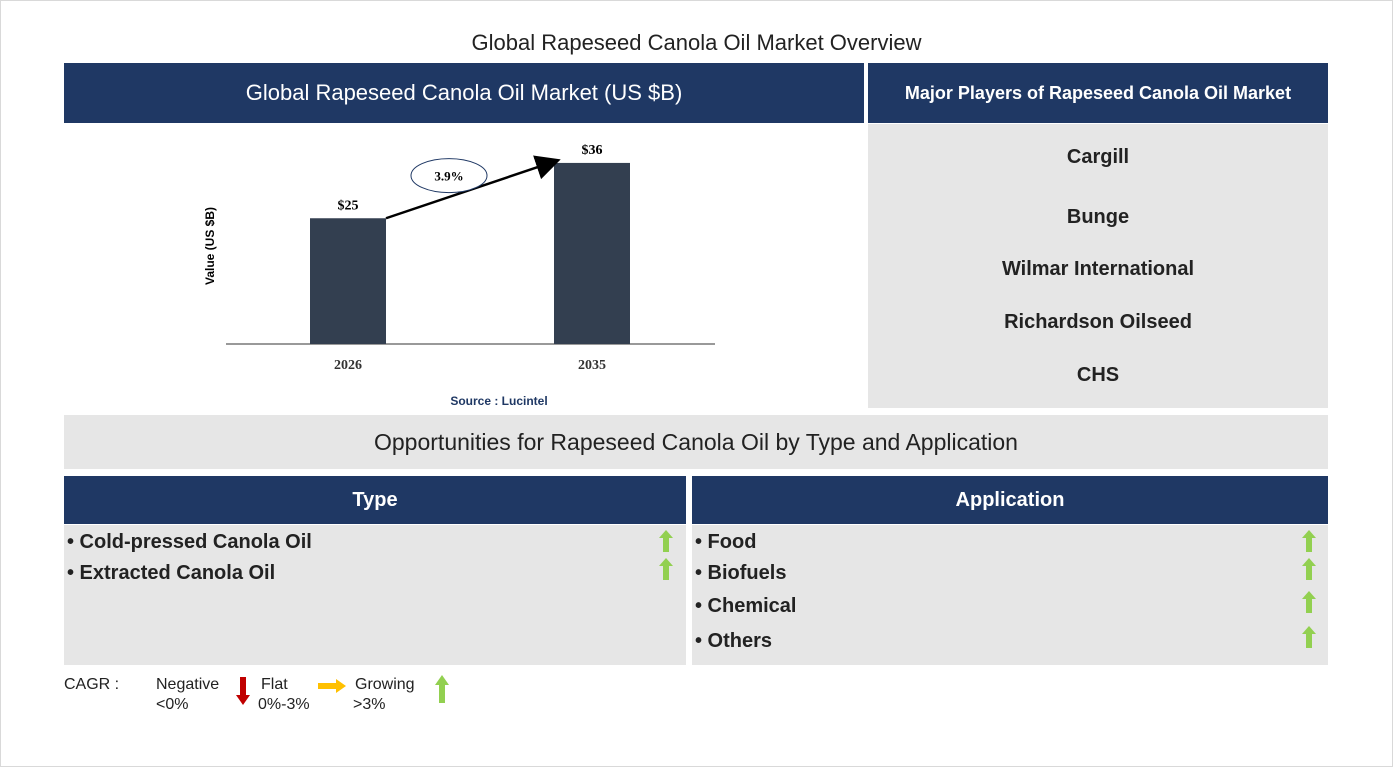 The width and height of the screenshot is (1393, 767). Describe the element at coordinates (210, 246) in the screenshot. I see `y-axis-label: Value (US $B)` at that location.